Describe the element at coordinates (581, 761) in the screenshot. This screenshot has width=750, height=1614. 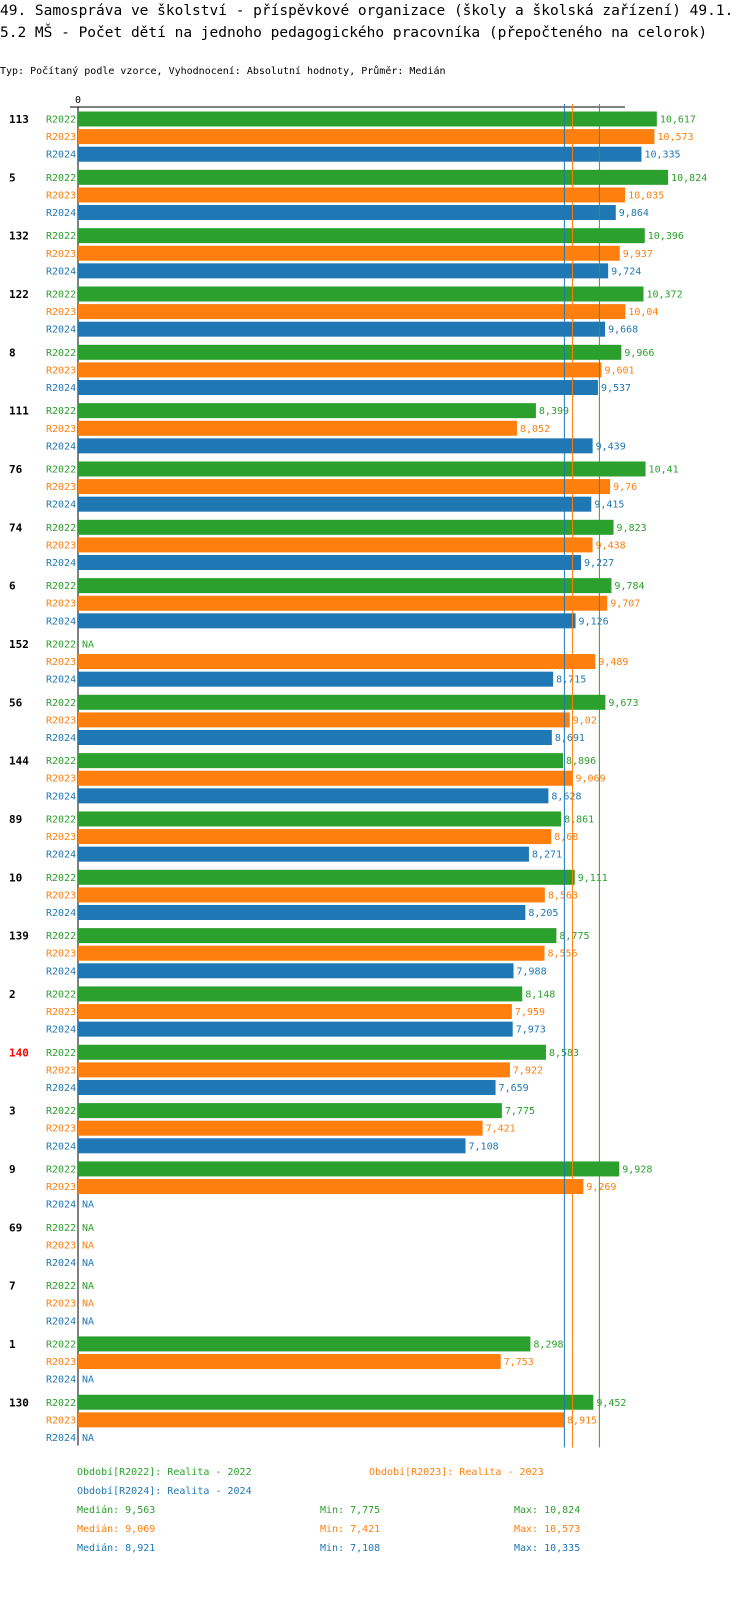
I see `bar-value-label: 8,896` at that location.